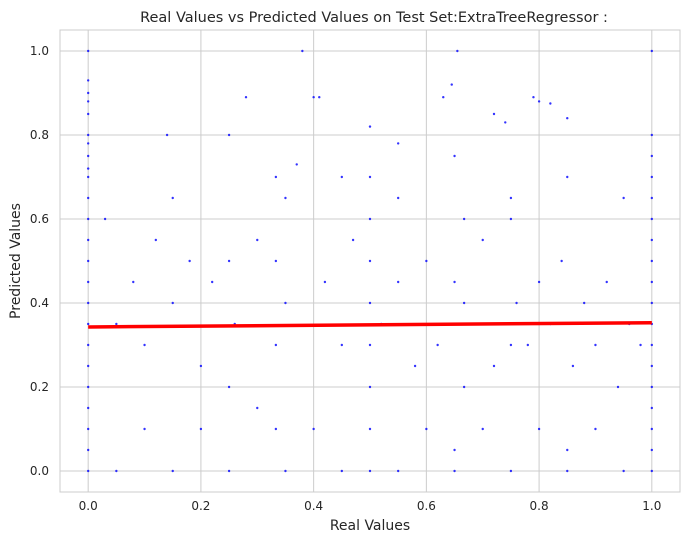  Describe the element at coordinates (39, 219) in the screenshot. I see `y-tick-label: 0.6` at that location.